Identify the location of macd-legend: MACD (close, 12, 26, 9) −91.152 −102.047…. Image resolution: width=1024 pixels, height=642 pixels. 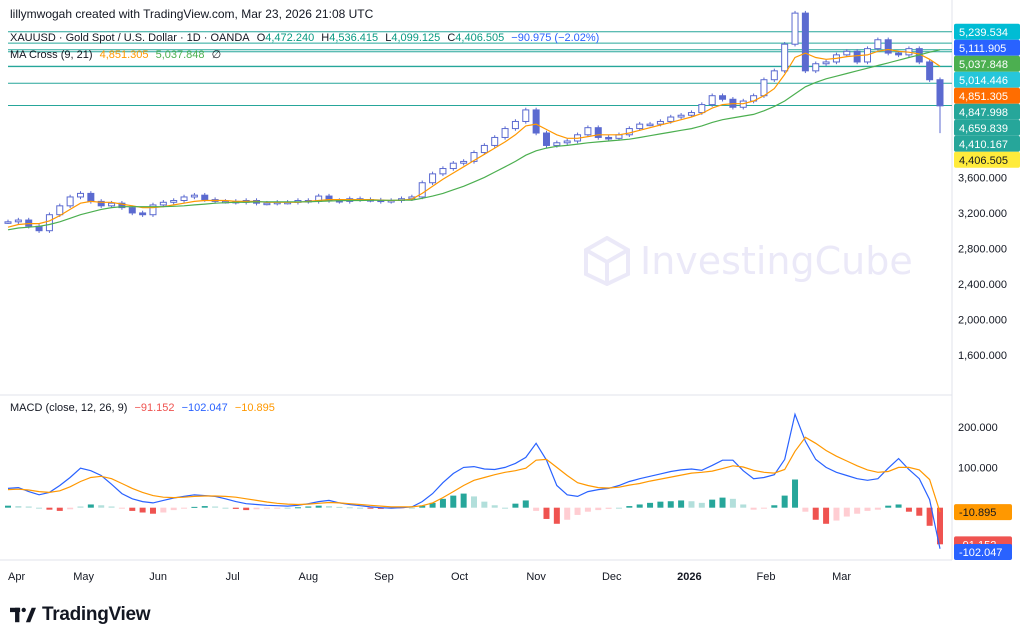
(144, 408).